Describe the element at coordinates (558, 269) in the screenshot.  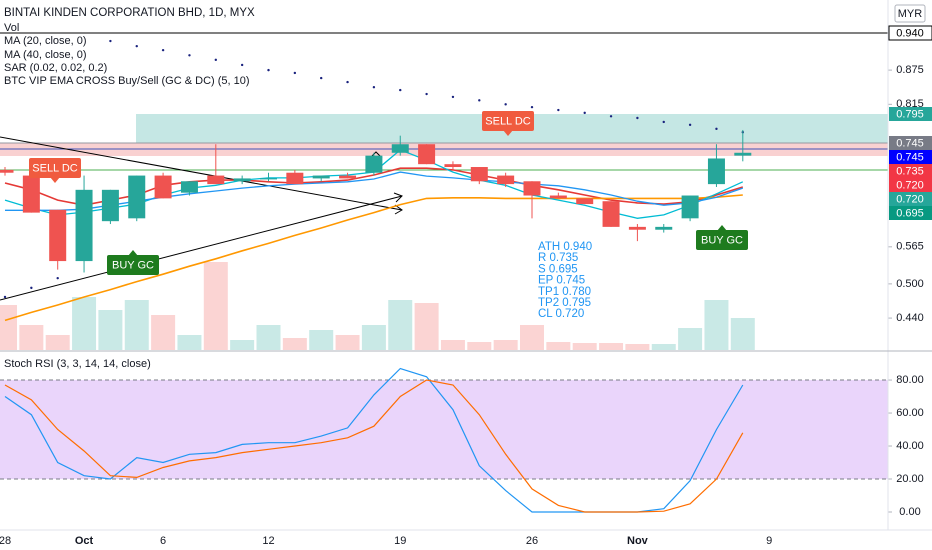
I see `plan-text: S 0.695` at that location.